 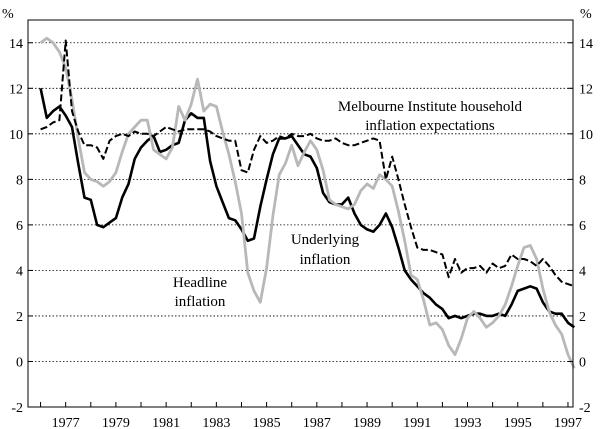 I want to click on left-tick-label-12: 12, so click(x=16, y=89).